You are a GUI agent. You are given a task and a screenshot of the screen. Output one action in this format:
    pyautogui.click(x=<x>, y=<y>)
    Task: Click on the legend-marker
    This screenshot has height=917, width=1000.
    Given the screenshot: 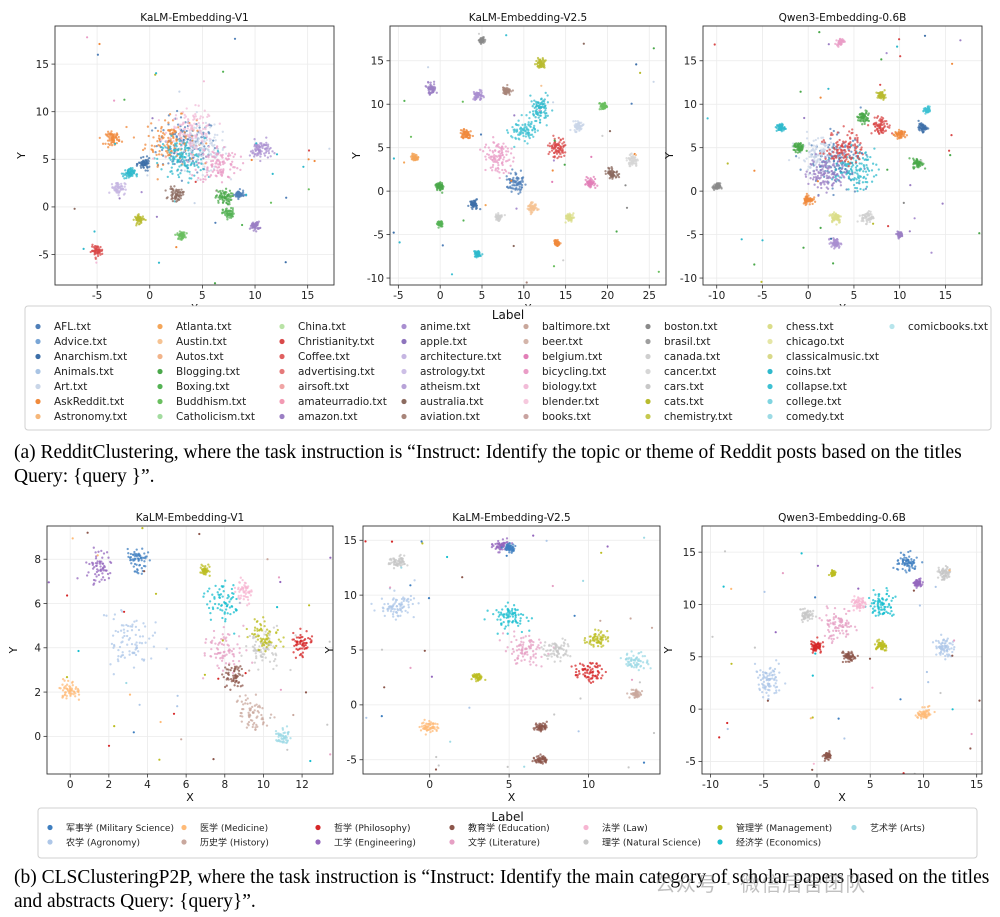 What is the action you would take?
    pyautogui.click(x=282, y=386)
    